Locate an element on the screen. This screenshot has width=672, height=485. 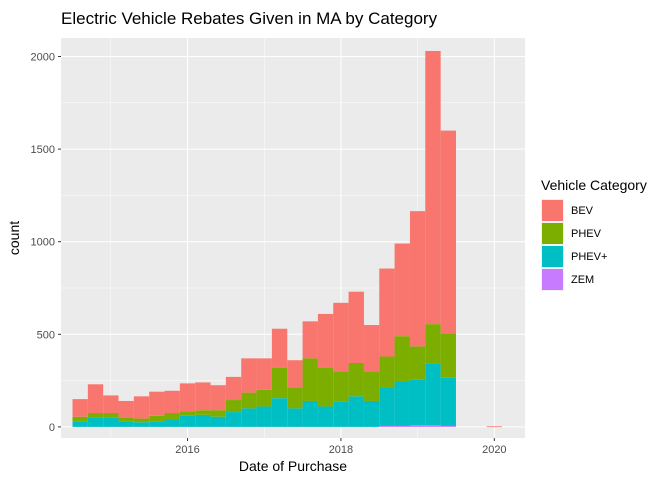
legend-label: BEV is located at coordinates (582, 211).